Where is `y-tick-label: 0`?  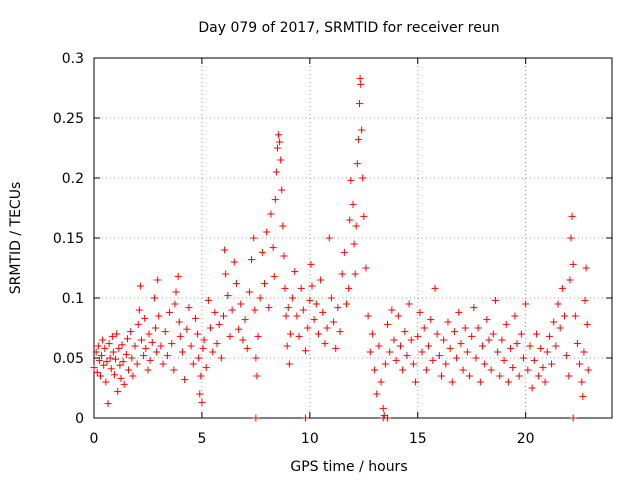 y-tick-label: 0 is located at coordinates (79, 419).